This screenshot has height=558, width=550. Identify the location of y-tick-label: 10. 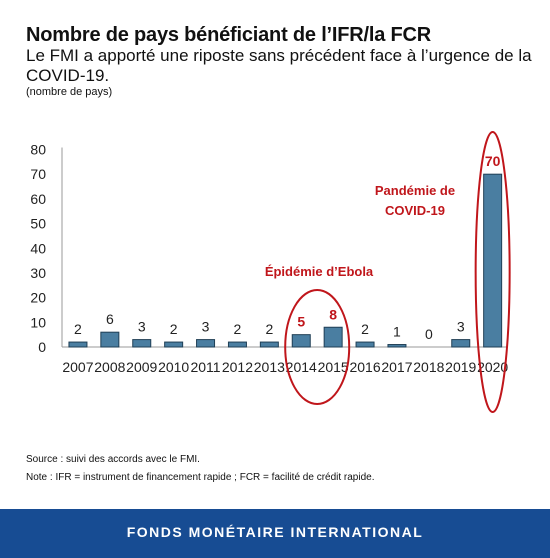
(38, 322).